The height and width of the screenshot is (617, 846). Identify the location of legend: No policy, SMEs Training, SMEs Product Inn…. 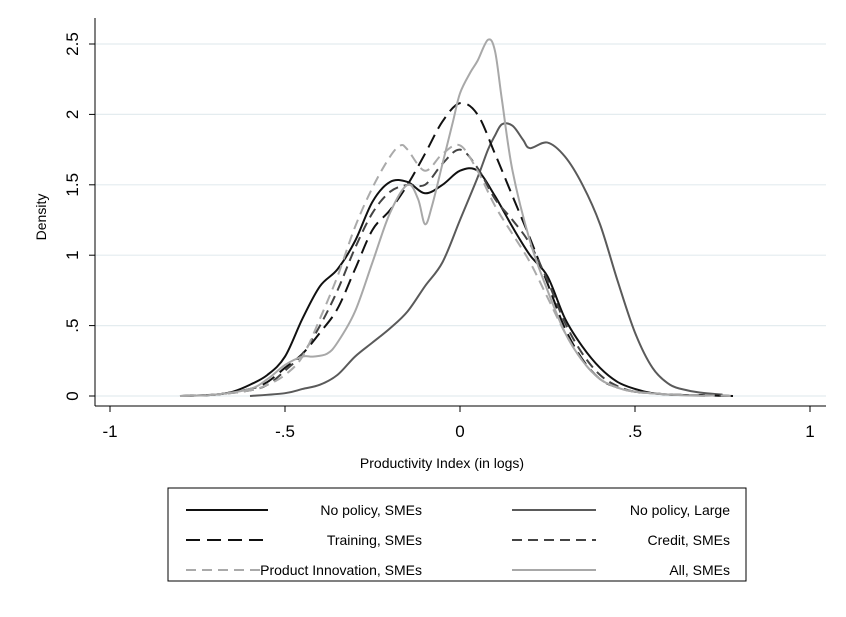
(457, 534).